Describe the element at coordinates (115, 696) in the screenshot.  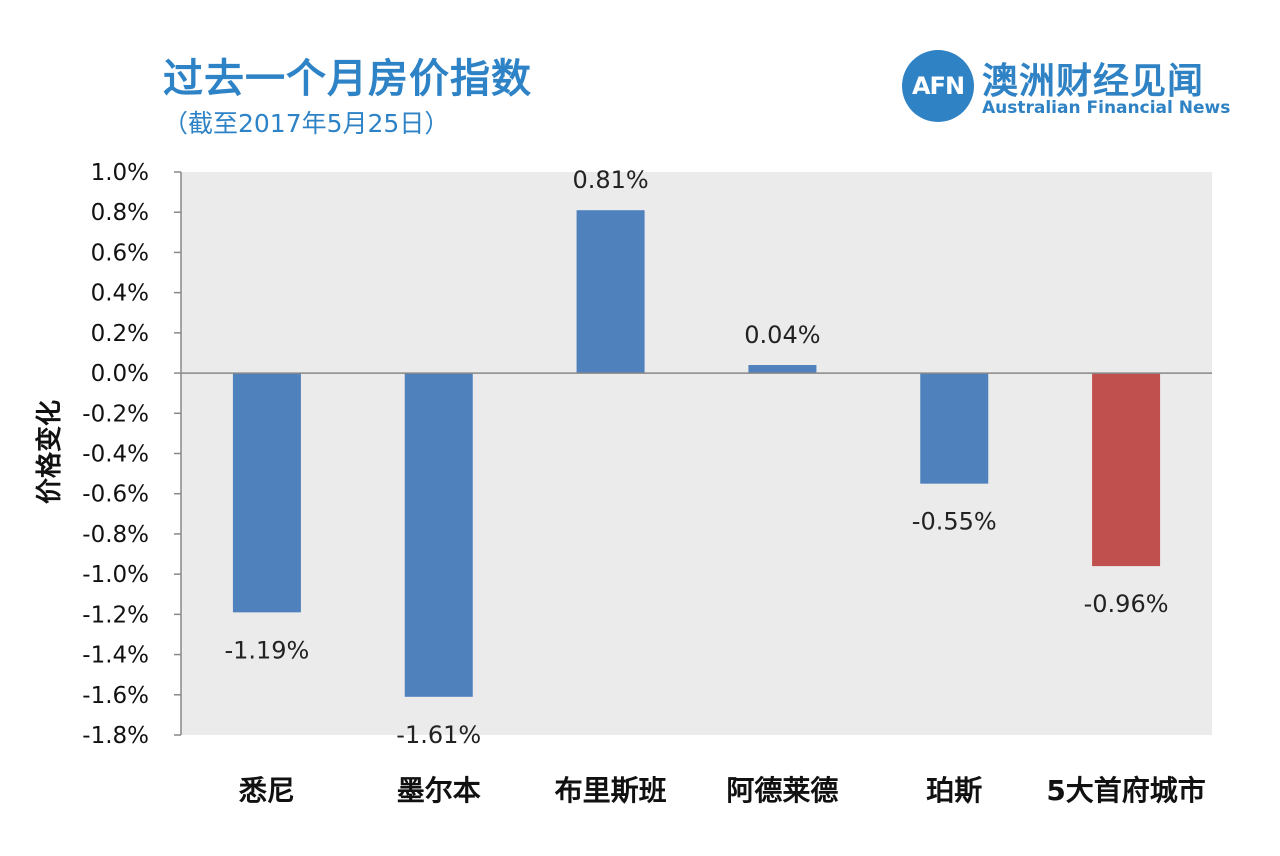
I see `y-tick-label: -1.6%` at that location.